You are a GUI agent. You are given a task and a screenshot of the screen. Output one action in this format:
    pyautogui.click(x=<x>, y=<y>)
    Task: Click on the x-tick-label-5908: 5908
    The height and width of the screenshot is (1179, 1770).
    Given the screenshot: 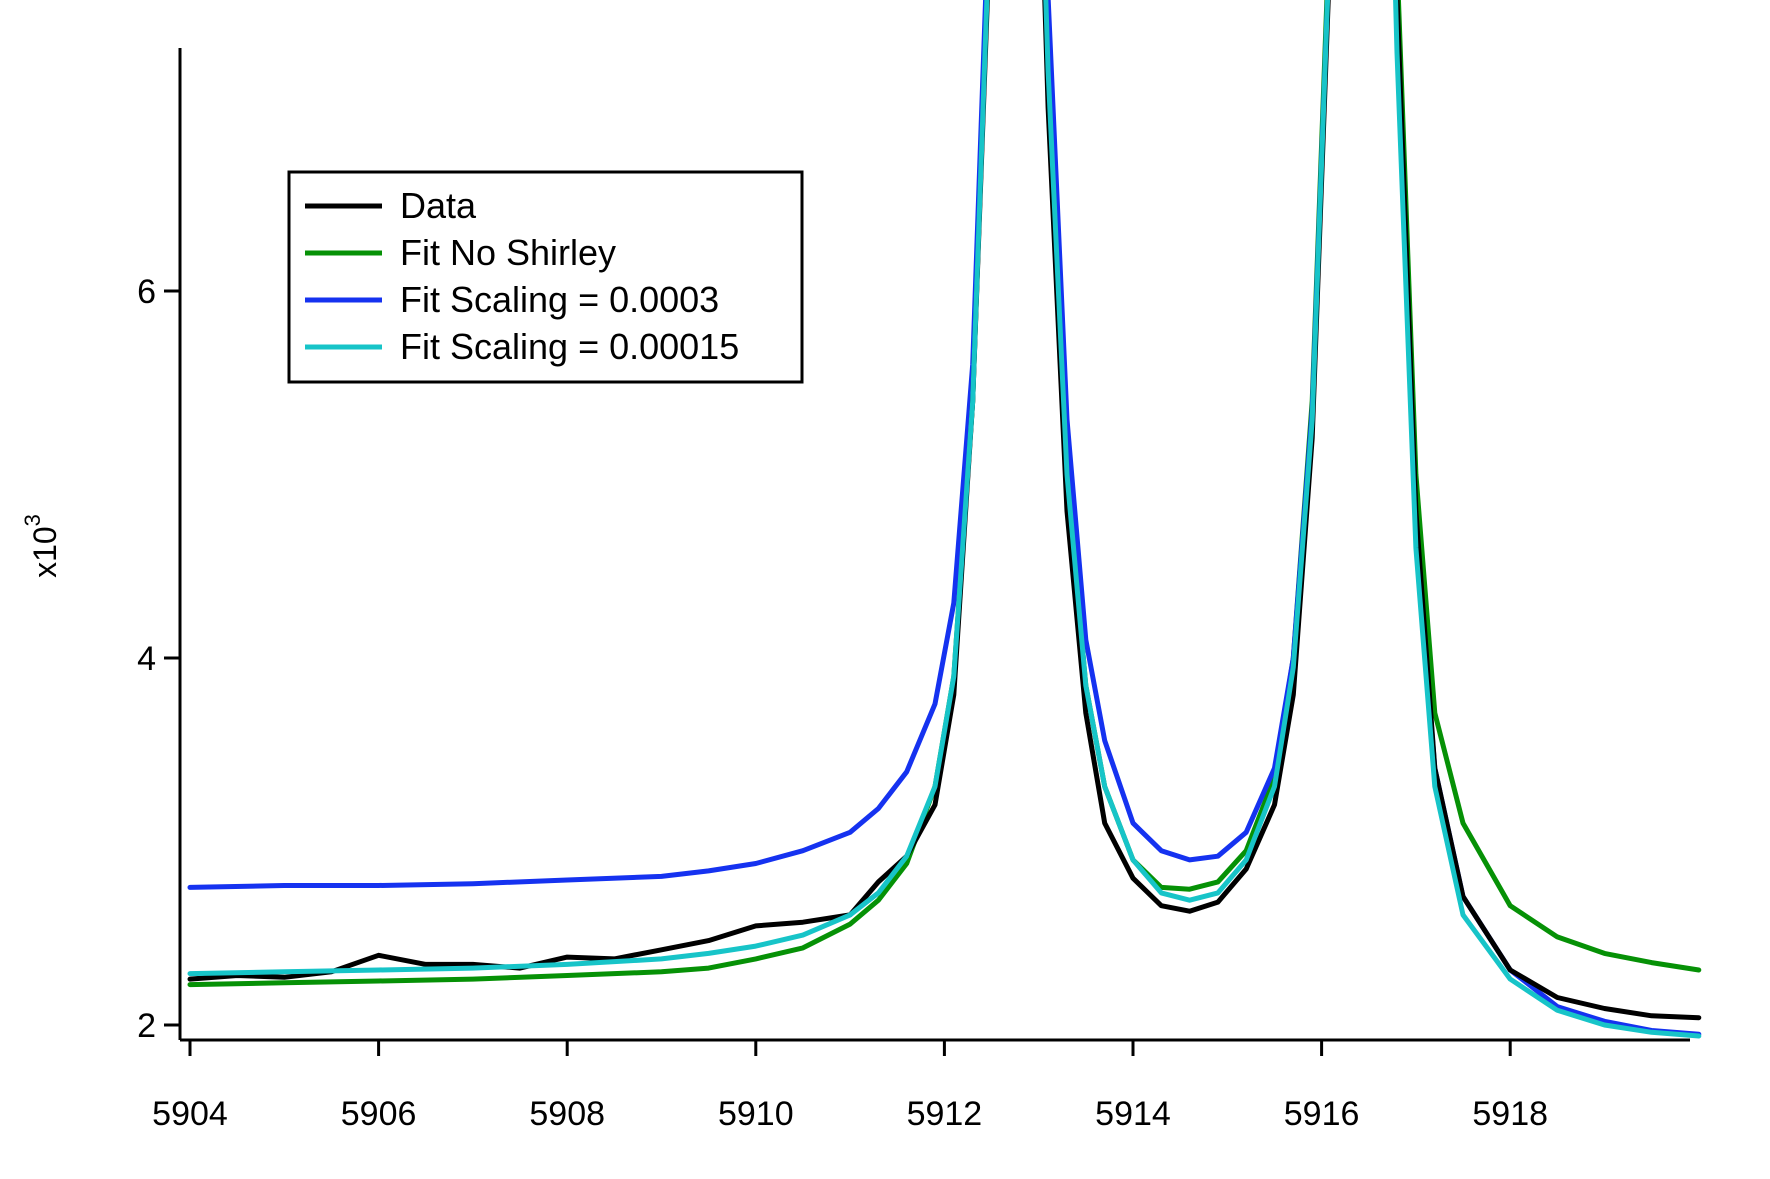 What is the action you would take?
    pyautogui.click(x=567, y=1114)
    